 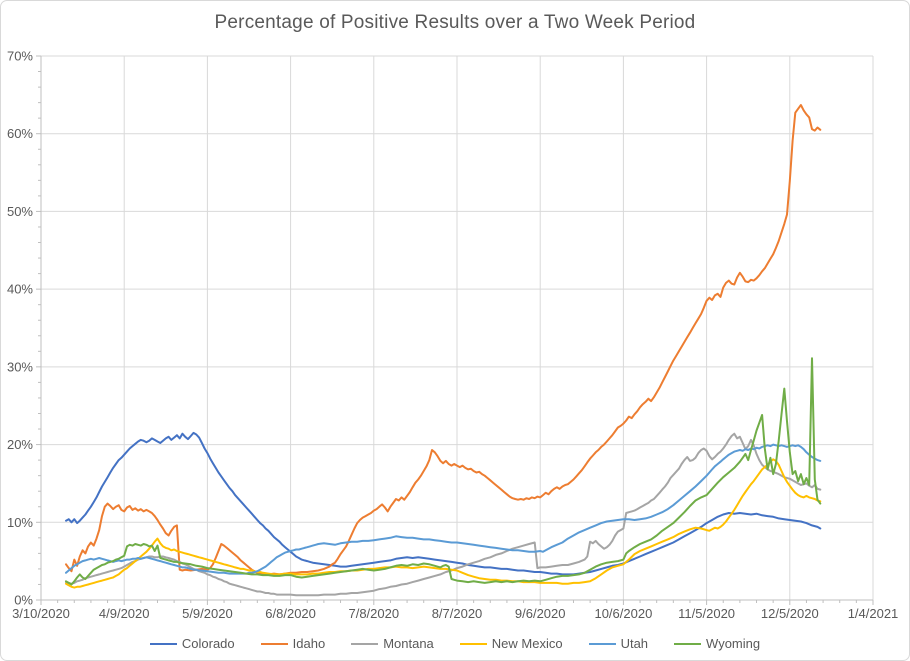 I want to click on legend-item-idaho: Idaho, so click(x=293, y=643).